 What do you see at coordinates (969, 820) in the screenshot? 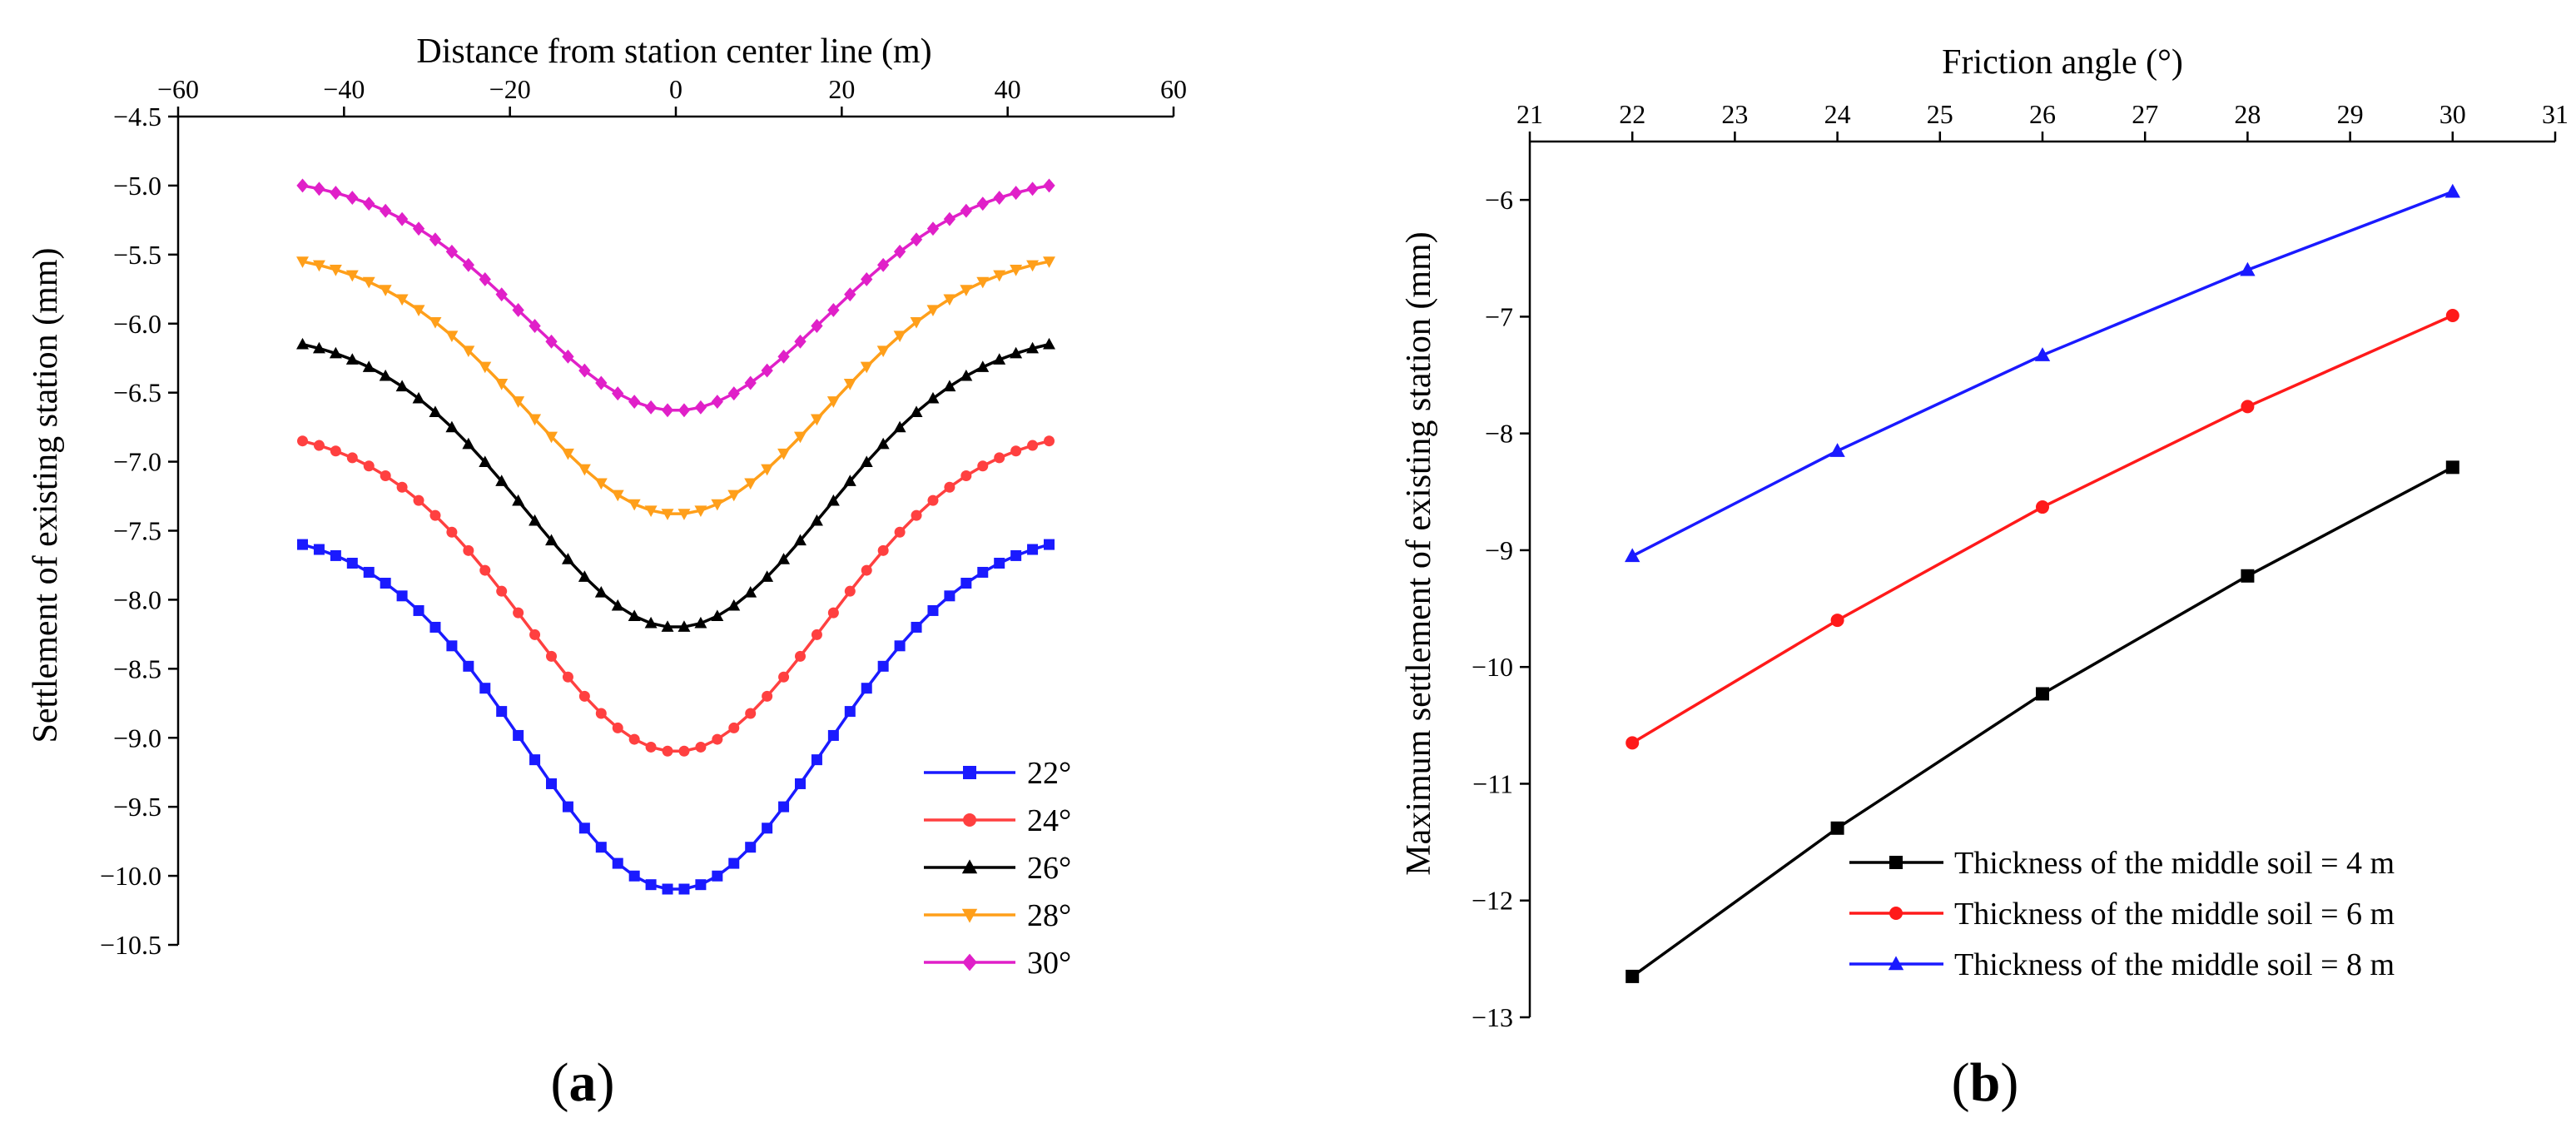
I see `legend-a-24-marker` at bounding box center [969, 820].